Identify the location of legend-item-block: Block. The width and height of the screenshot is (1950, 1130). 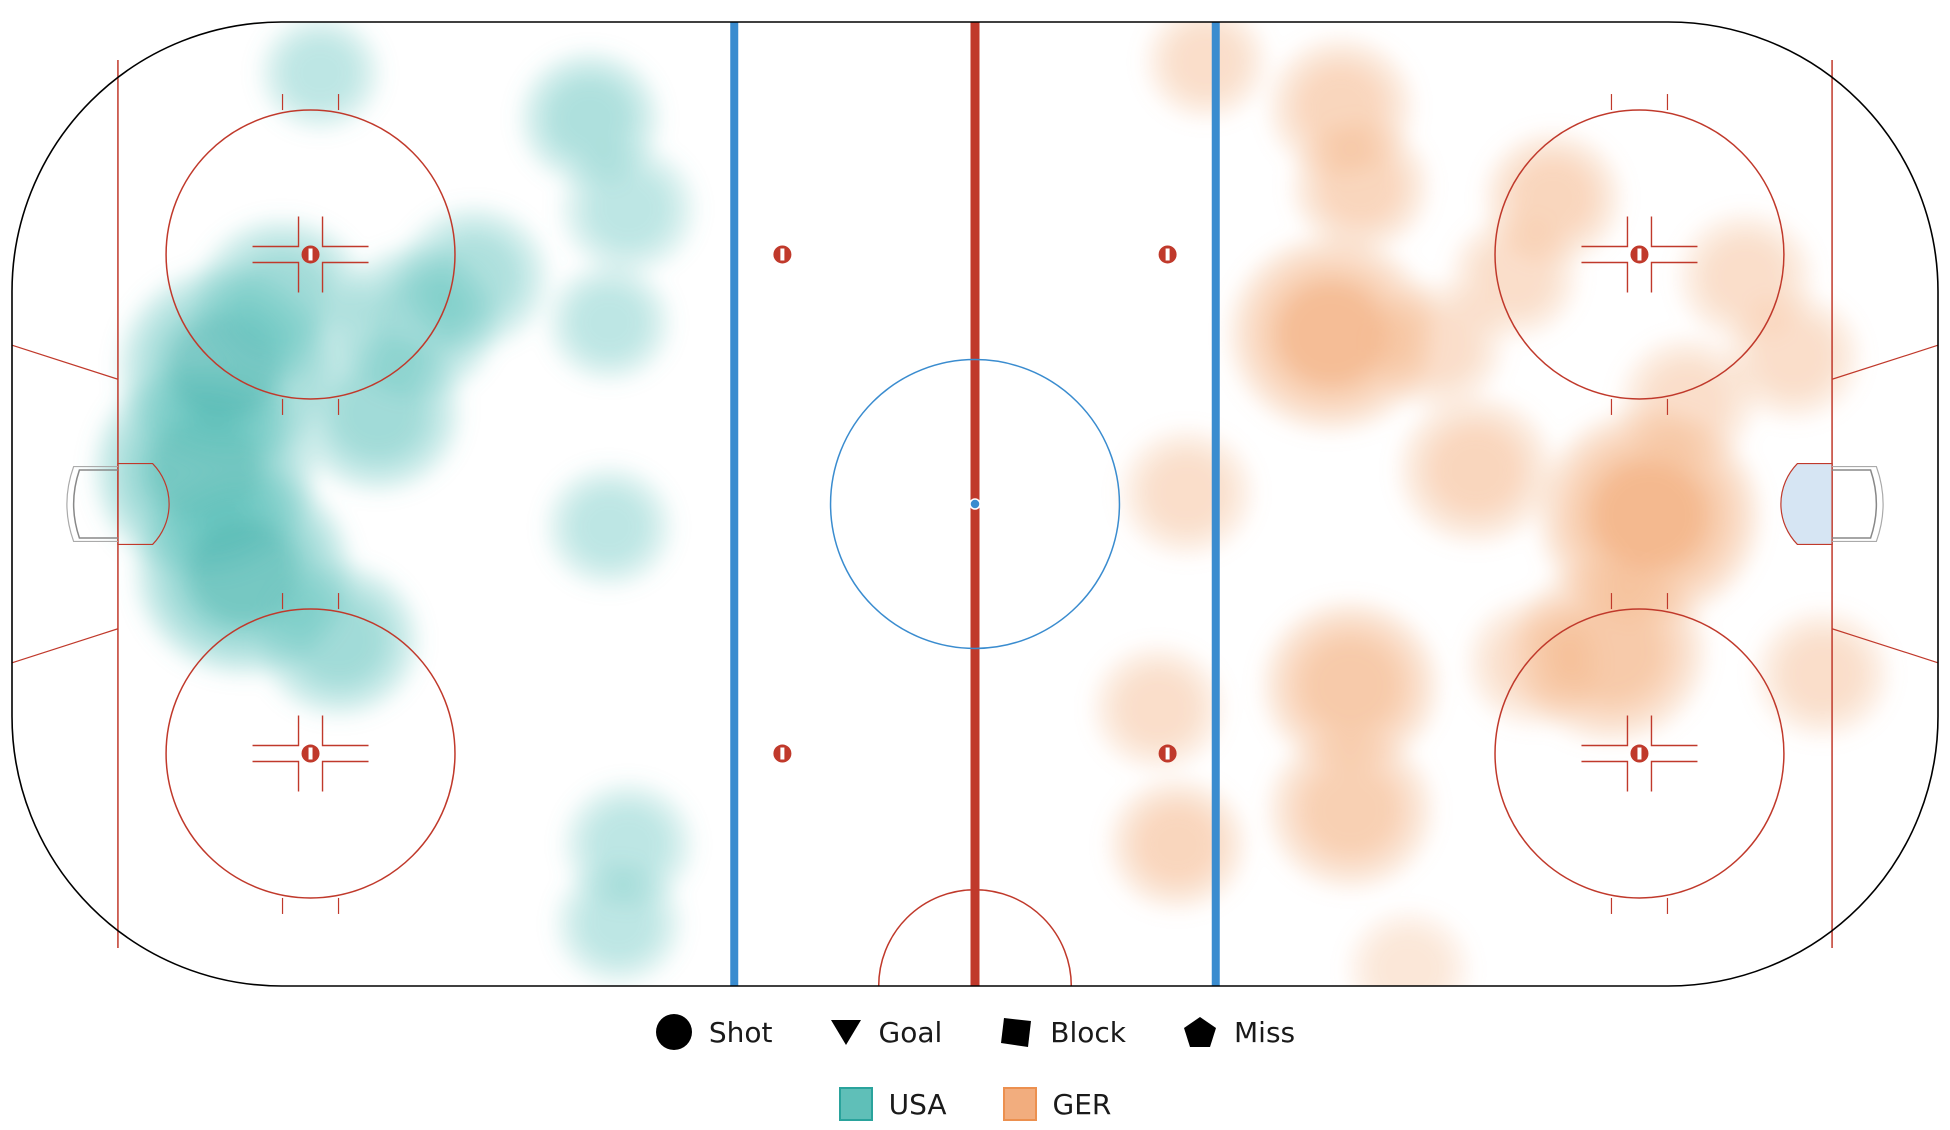
(1062, 1032).